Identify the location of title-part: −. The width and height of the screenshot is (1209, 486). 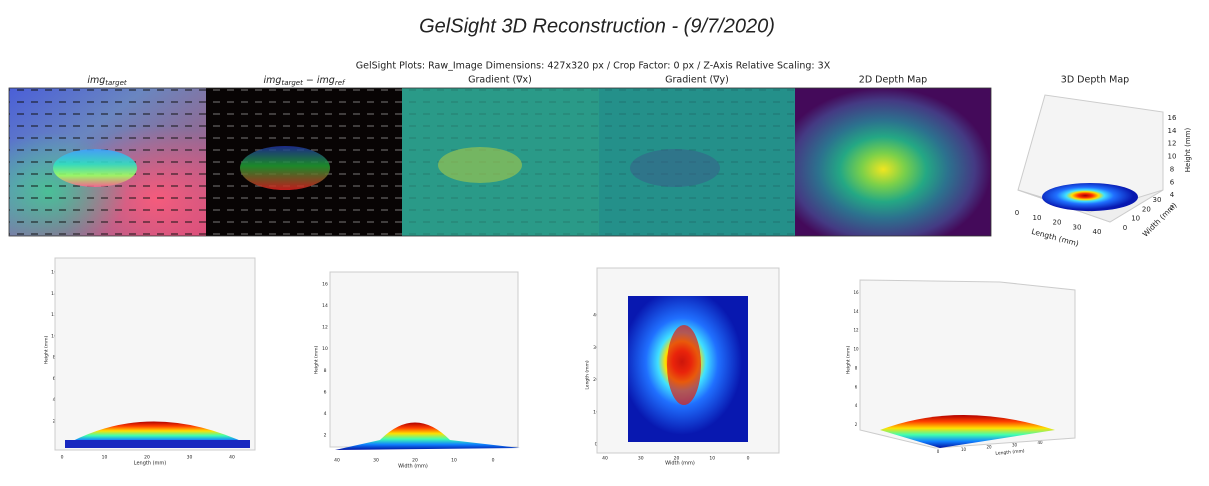
(310, 80).